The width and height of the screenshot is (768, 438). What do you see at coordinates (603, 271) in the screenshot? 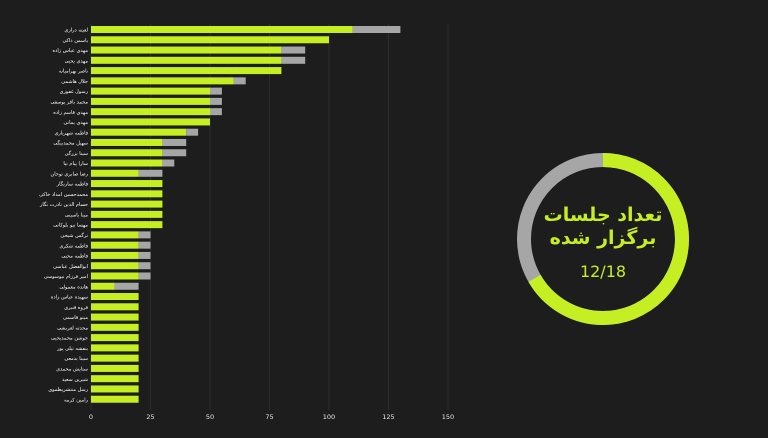
I see `donut-value: 12/18` at bounding box center [603, 271].